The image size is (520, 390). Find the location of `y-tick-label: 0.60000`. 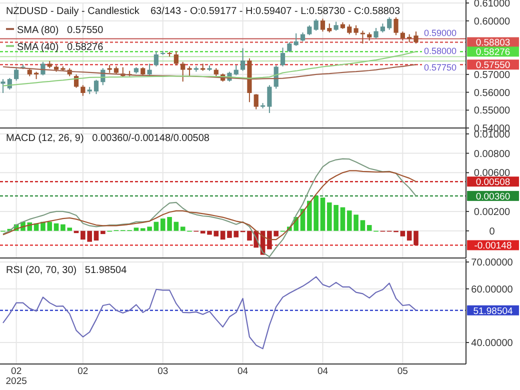

y-tick-label: 0.60000 is located at coordinates (492, 22).